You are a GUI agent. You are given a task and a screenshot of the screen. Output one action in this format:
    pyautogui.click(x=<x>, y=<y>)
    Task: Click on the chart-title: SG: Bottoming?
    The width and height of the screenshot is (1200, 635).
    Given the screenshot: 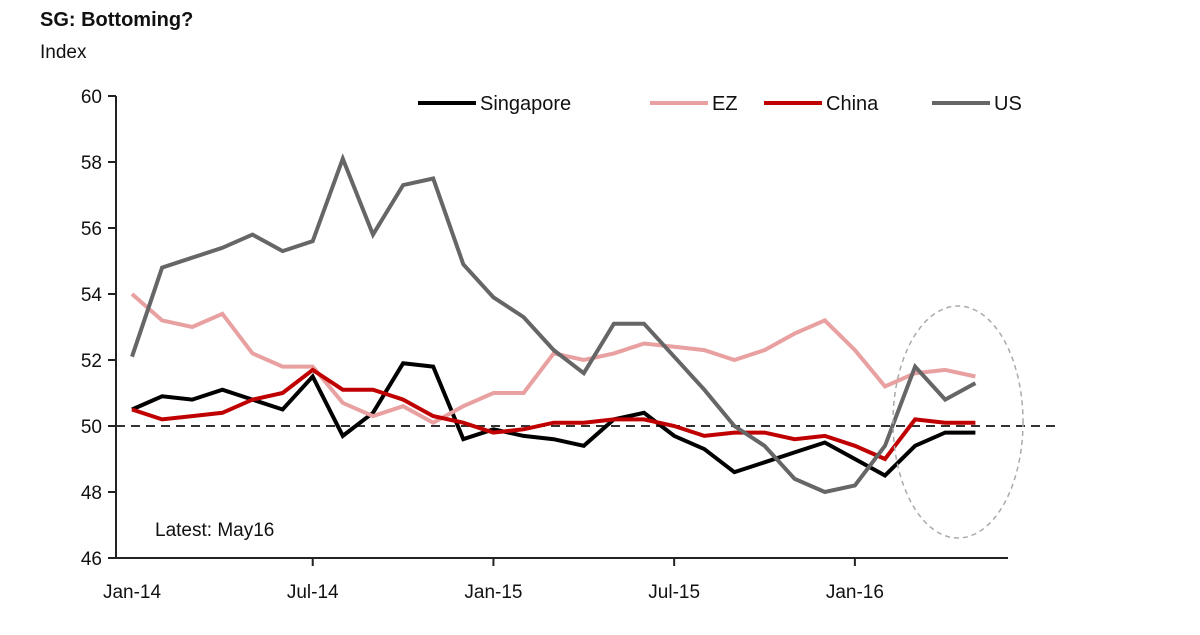 What is the action you would take?
    pyautogui.click(x=116, y=20)
    